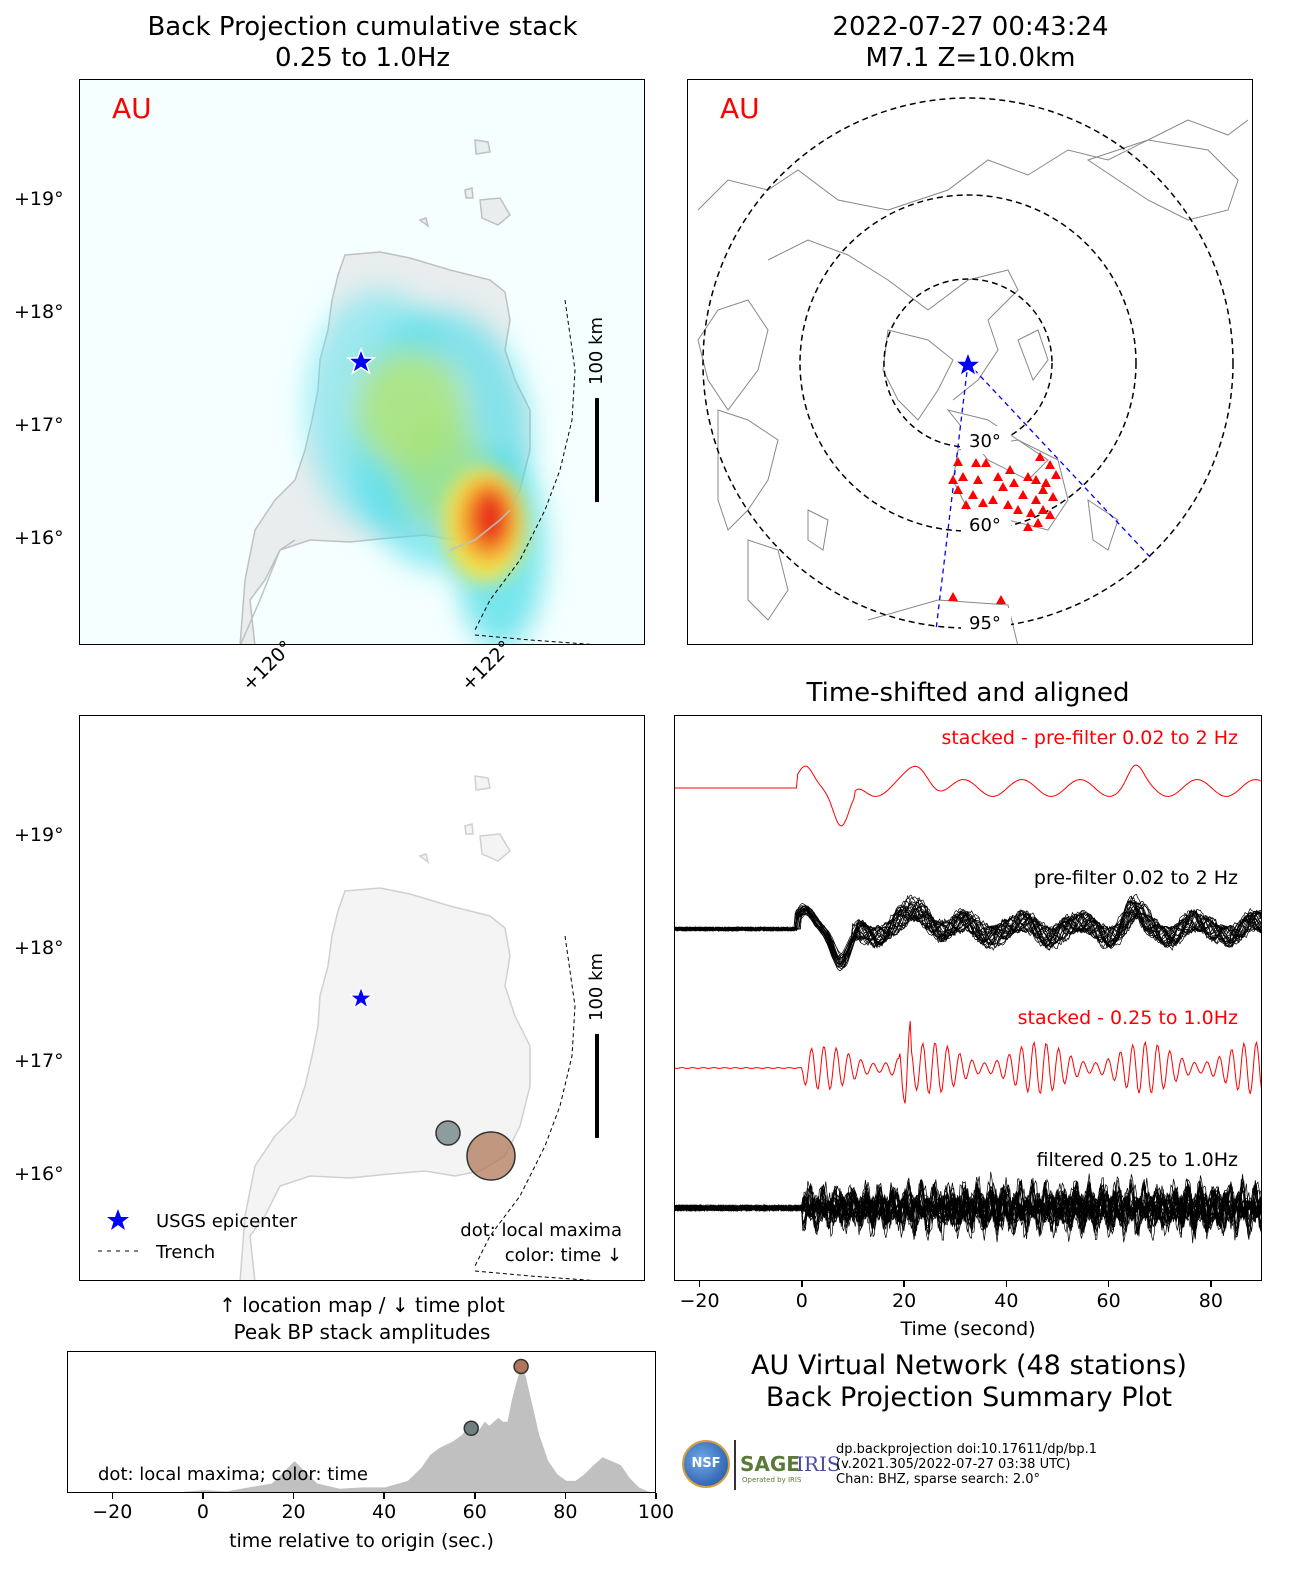 This screenshot has height=1593, width=1297. Describe the element at coordinates (735, 1465) in the screenshot. I see `logo-divider` at that location.